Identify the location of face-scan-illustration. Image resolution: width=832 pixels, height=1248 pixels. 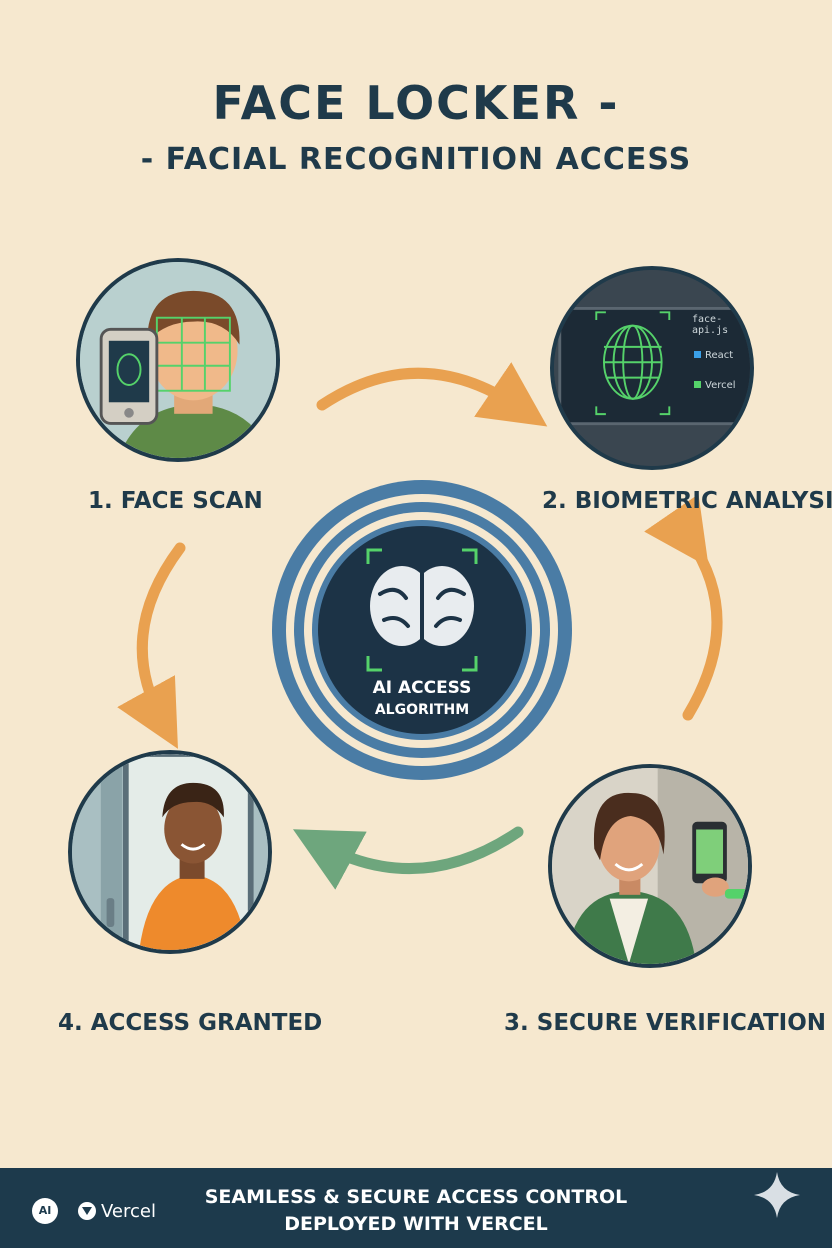
(178, 360).